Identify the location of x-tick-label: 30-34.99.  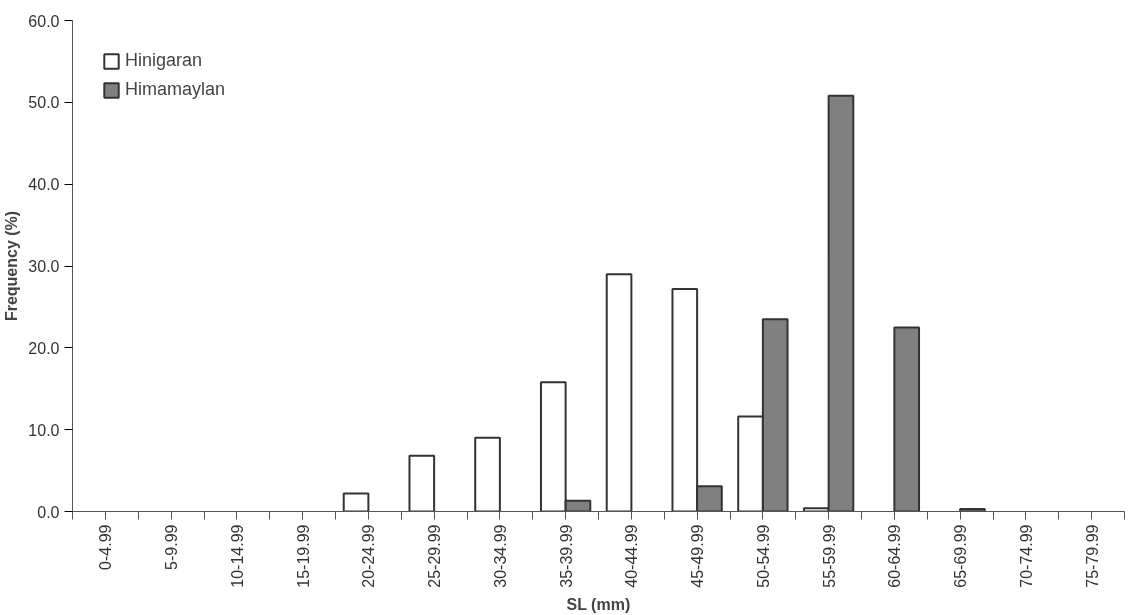
(500, 556).